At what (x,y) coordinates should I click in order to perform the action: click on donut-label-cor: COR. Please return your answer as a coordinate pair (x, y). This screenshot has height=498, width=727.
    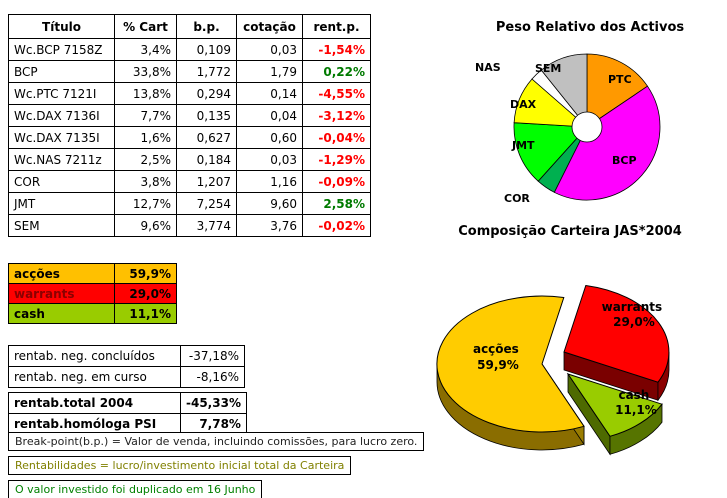
    Looking at the image, I should click on (517, 198).